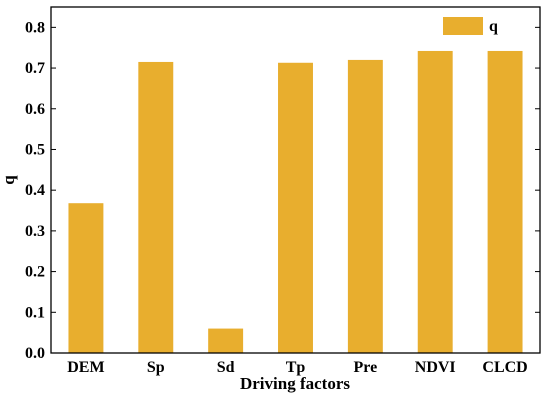 The height and width of the screenshot is (400, 550). I want to click on x-tick-label: CLCD, so click(504, 367).